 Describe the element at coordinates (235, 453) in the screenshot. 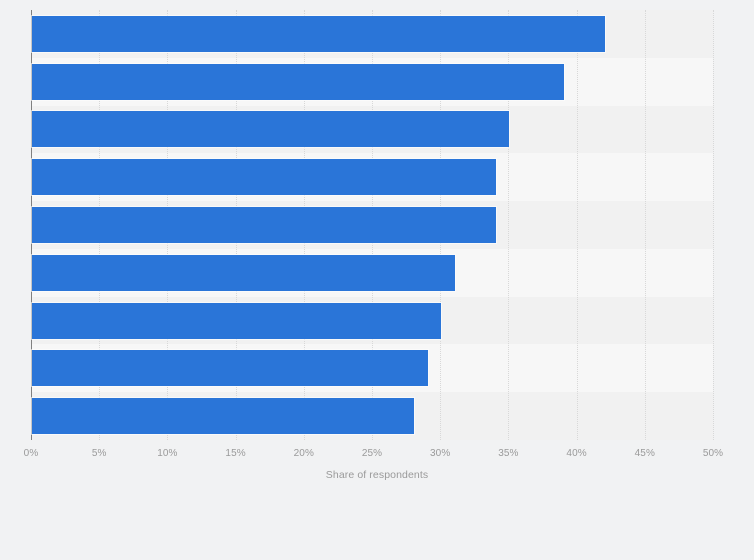

I see `x-tick-label: 15%` at that location.